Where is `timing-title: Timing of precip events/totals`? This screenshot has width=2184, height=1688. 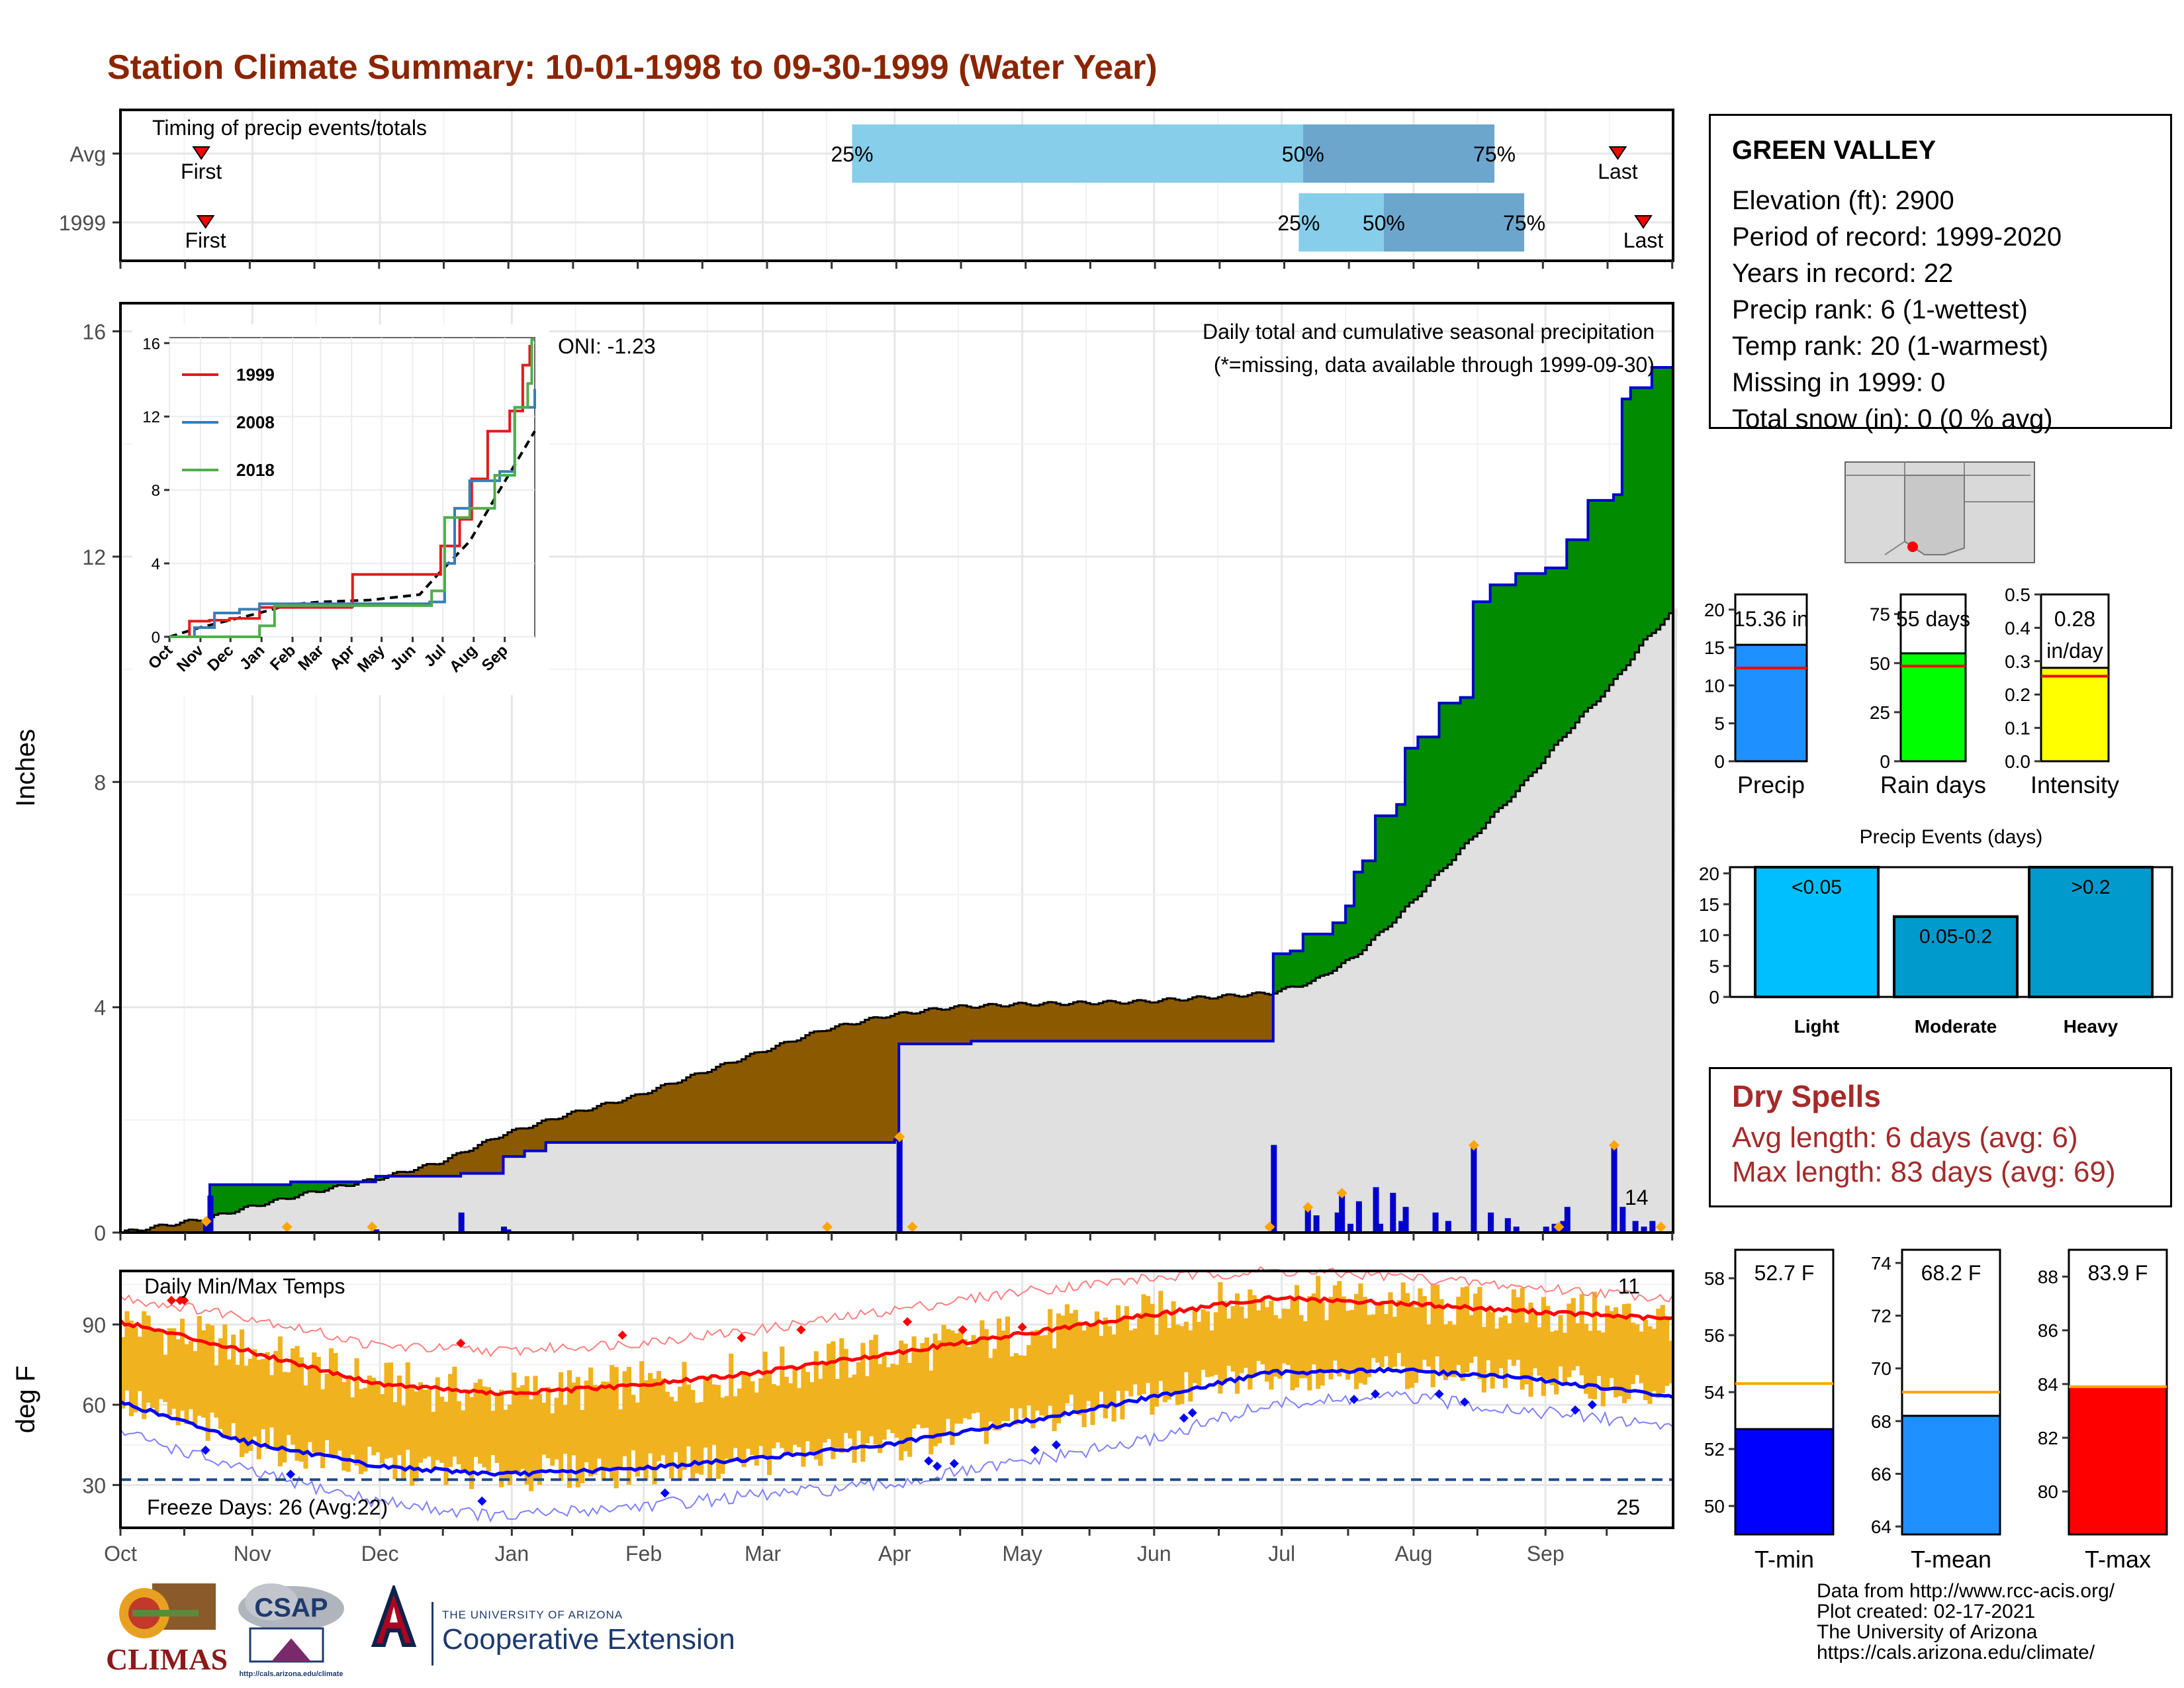
timing-title: Timing of precip events/totals is located at coordinates (289, 128).